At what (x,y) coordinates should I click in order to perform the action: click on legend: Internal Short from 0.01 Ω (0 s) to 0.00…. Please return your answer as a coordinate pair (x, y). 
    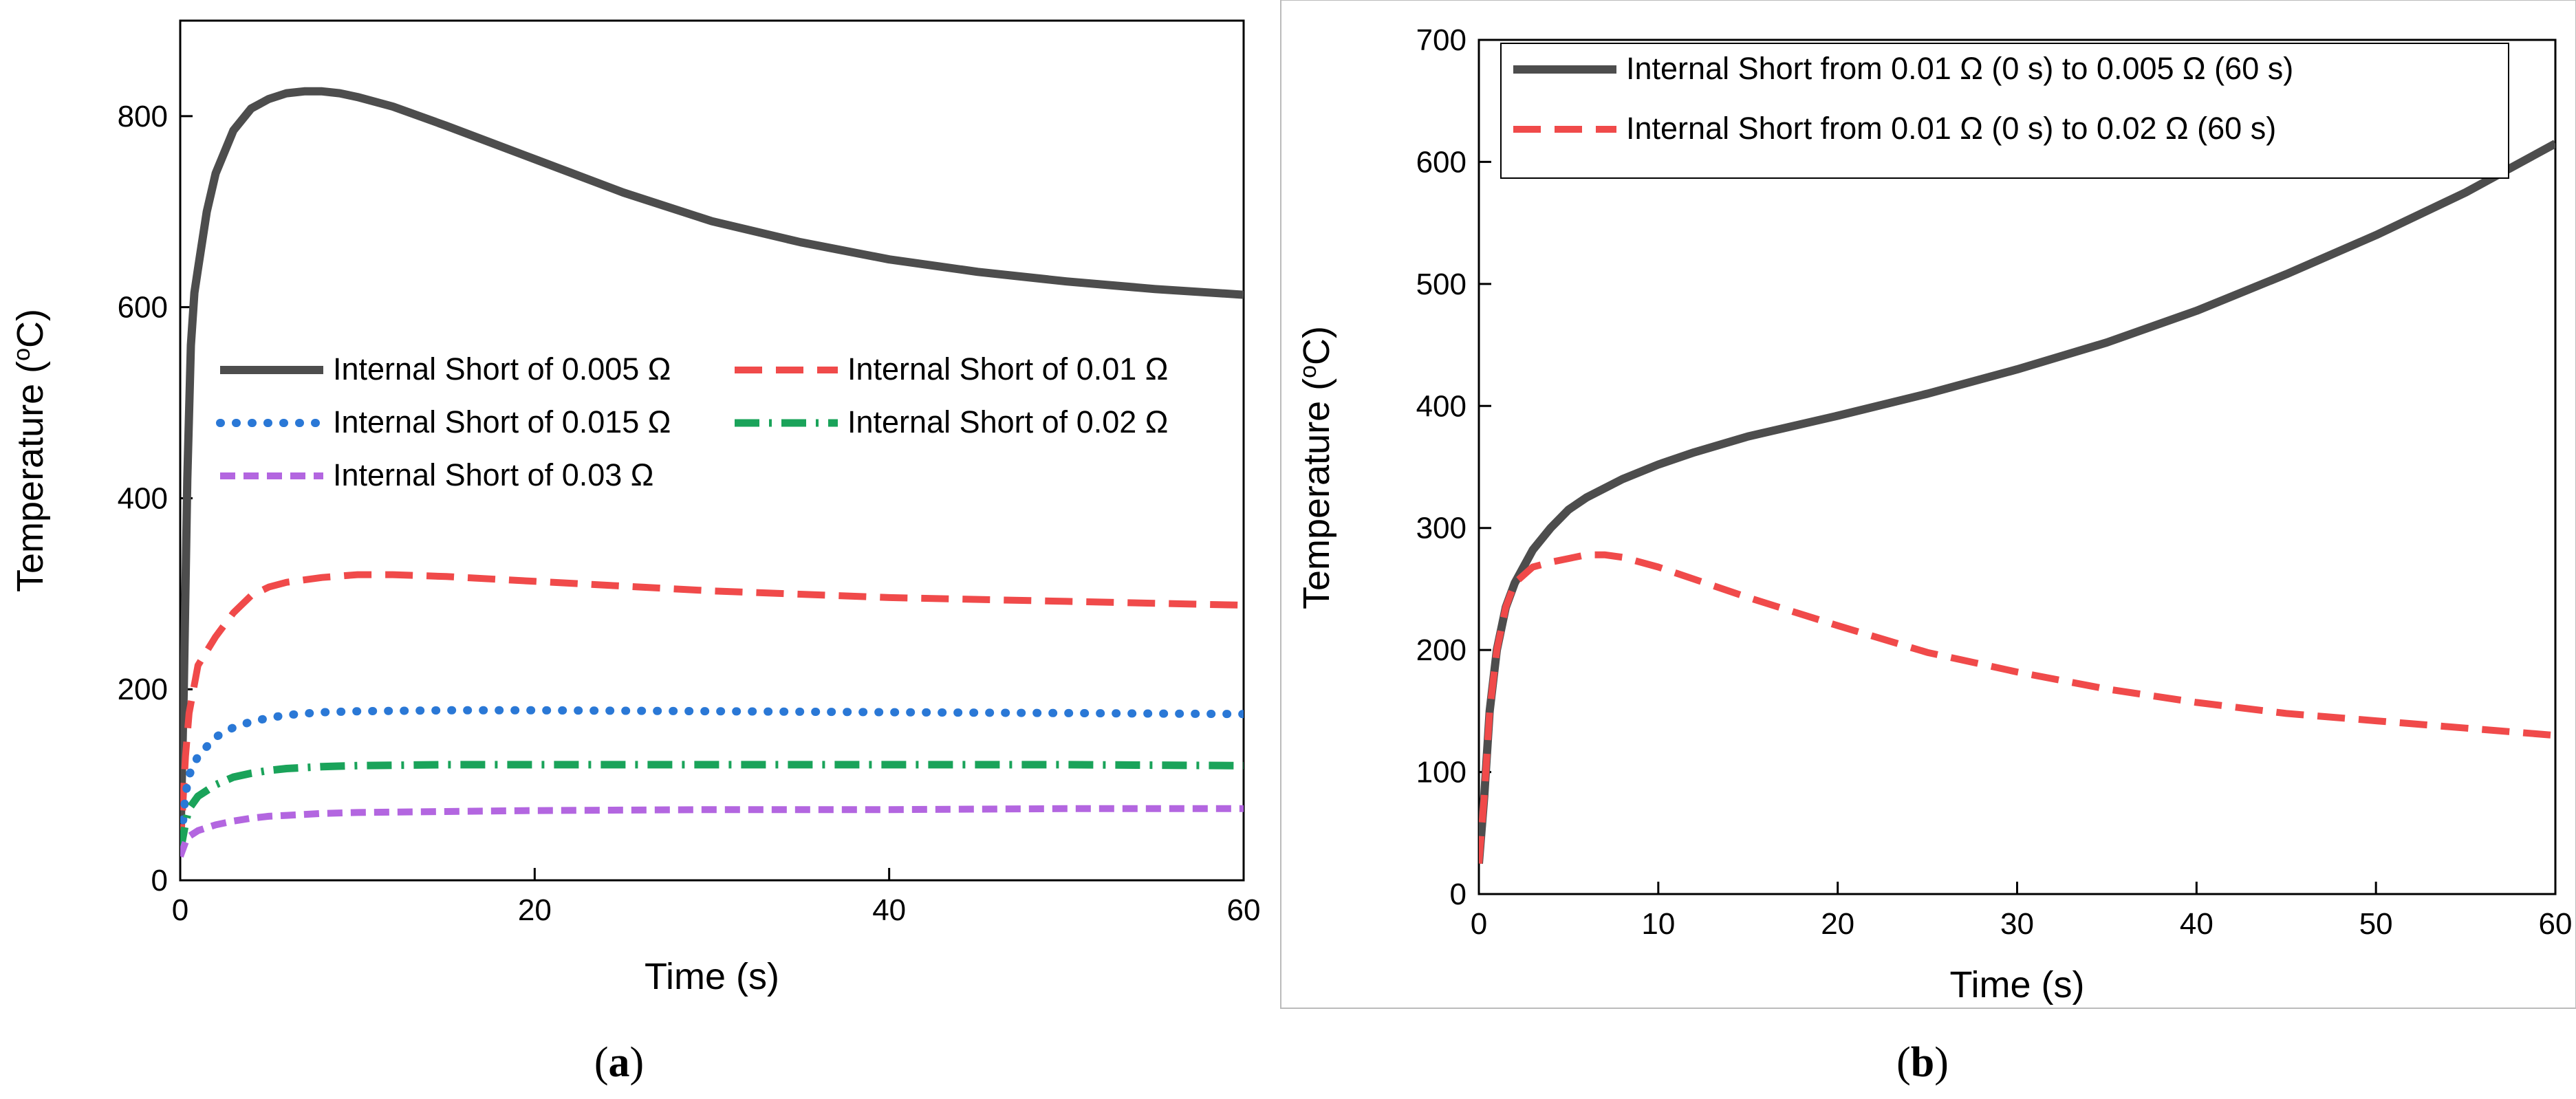
    Looking at the image, I should click on (2004, 111).